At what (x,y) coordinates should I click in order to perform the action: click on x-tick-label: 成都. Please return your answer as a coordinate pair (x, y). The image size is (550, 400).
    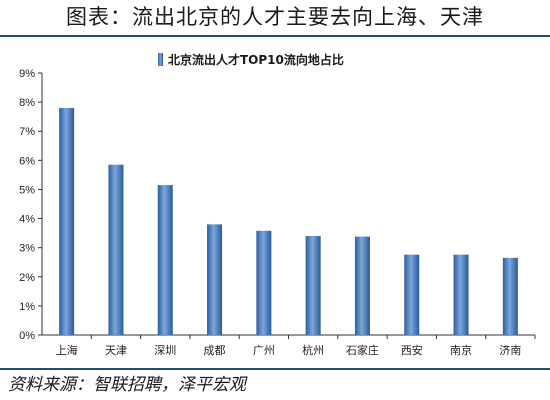
    Looking at the image, I should click on (215, 350).